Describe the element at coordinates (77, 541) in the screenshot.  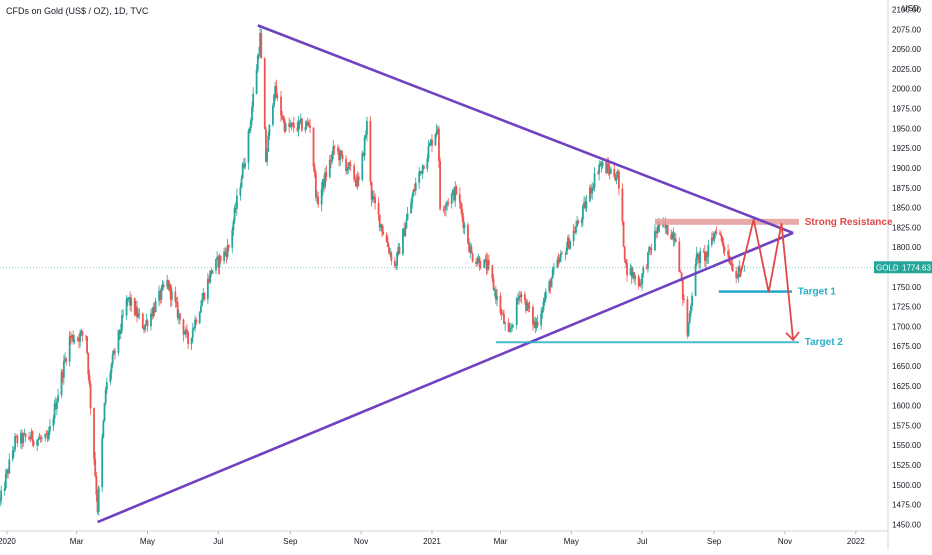
I see `x-tick-label: Mar` at that location.